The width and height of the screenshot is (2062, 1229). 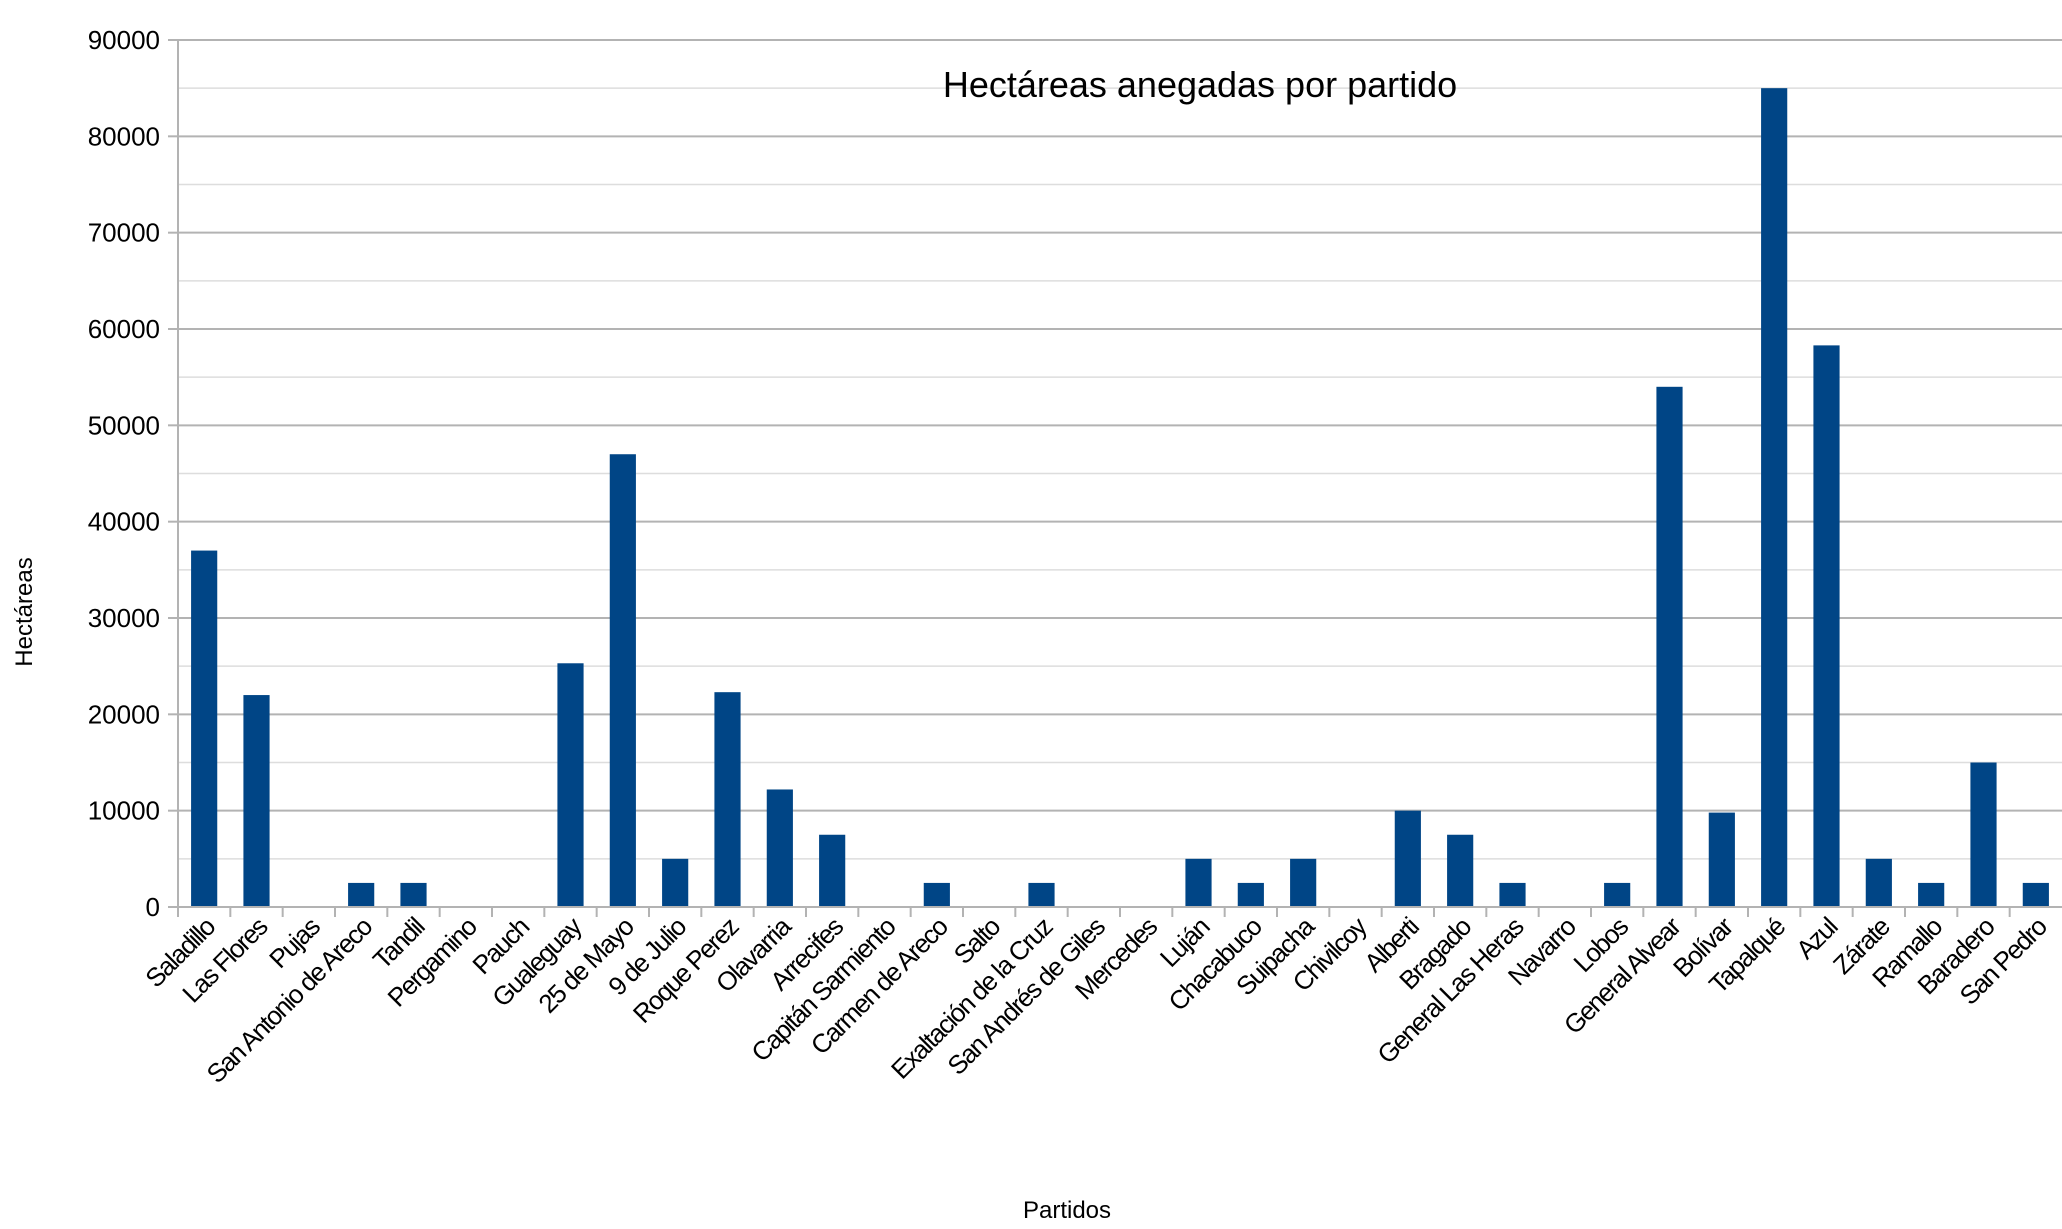 What do you see at coordinates (153, 907) in the screenshot?
I see `y-tick-label: 0` at bounding box center [153, 907].